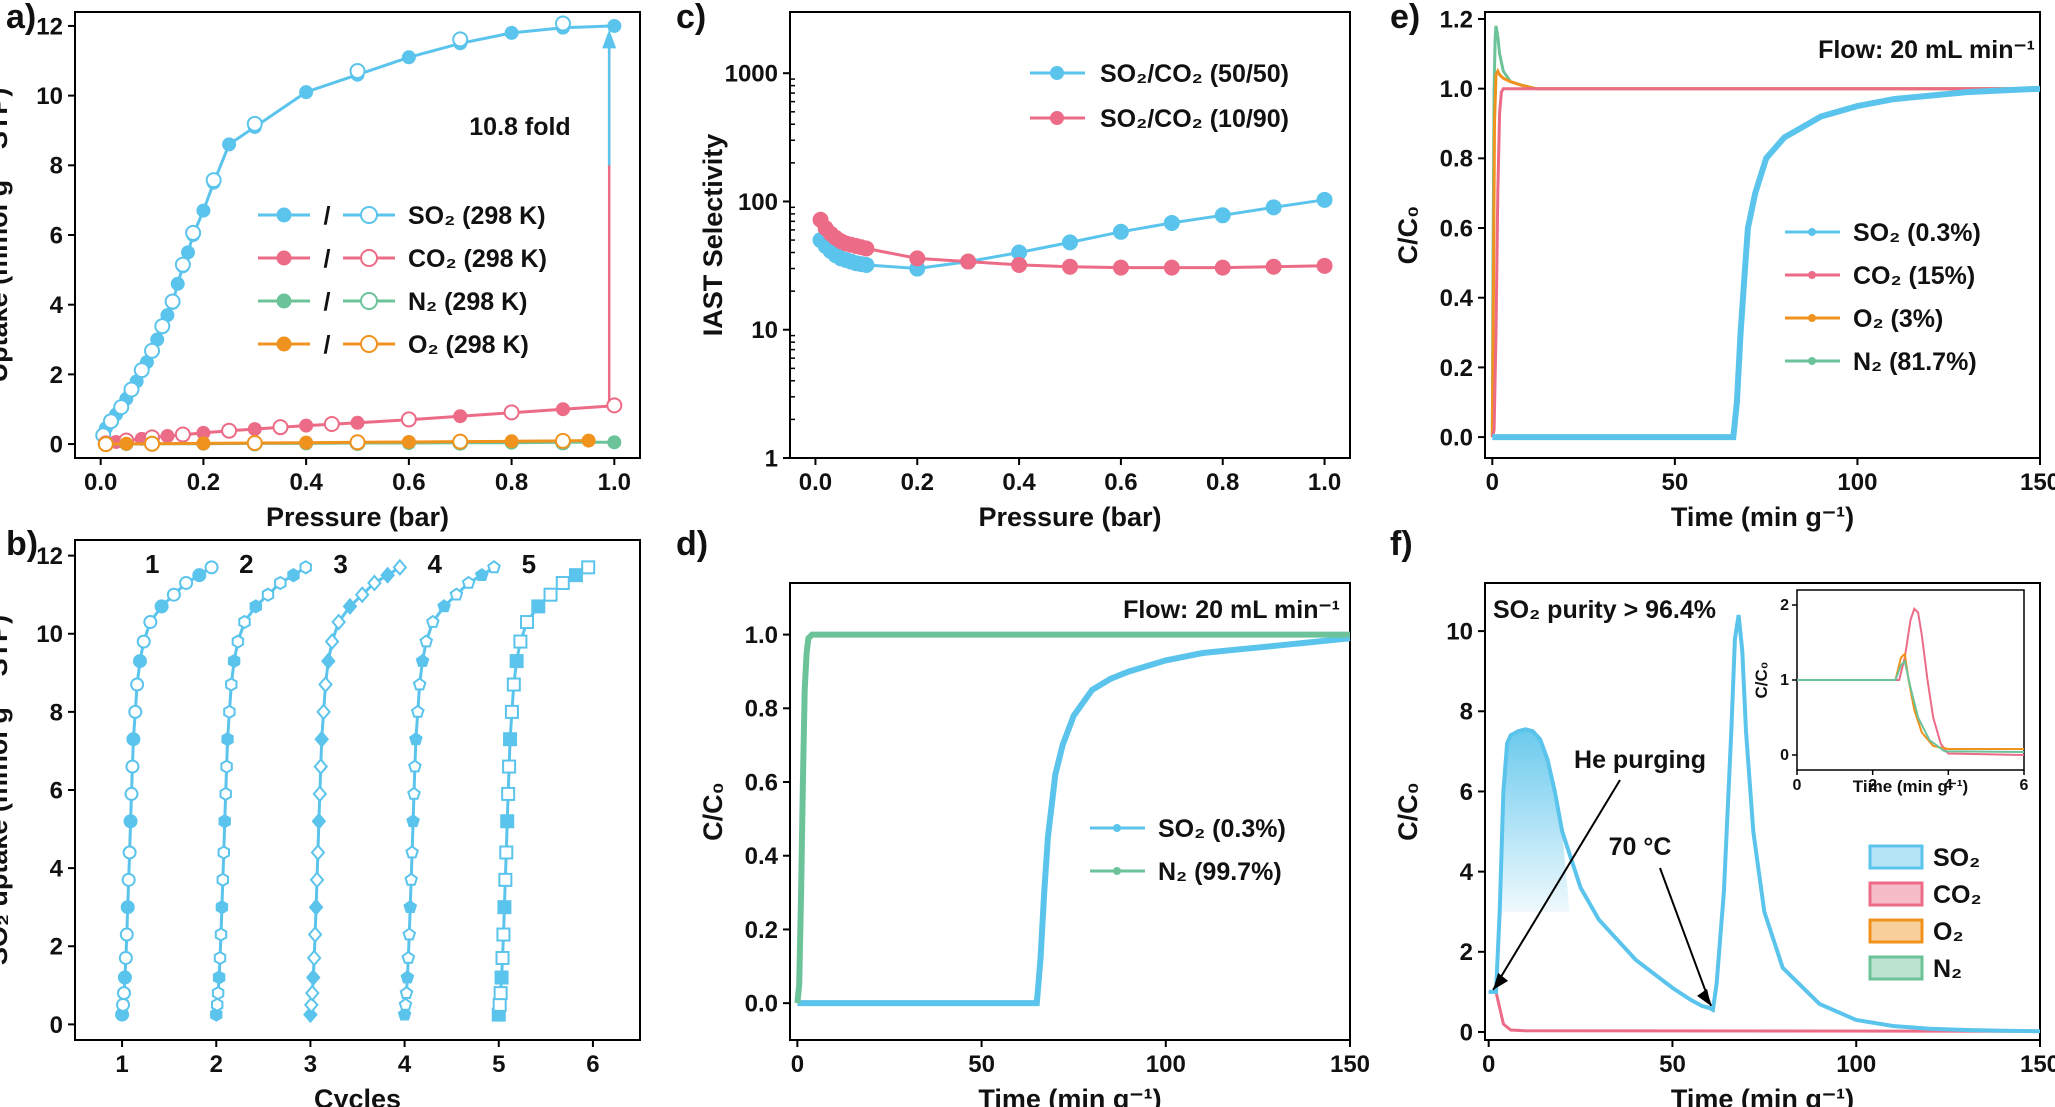 The width and height of the screenshot is (2055, 1107). Describe the element at coordinates (357, 1095) in the screenshot. I see `x-axis-label: Cycles` at that location.